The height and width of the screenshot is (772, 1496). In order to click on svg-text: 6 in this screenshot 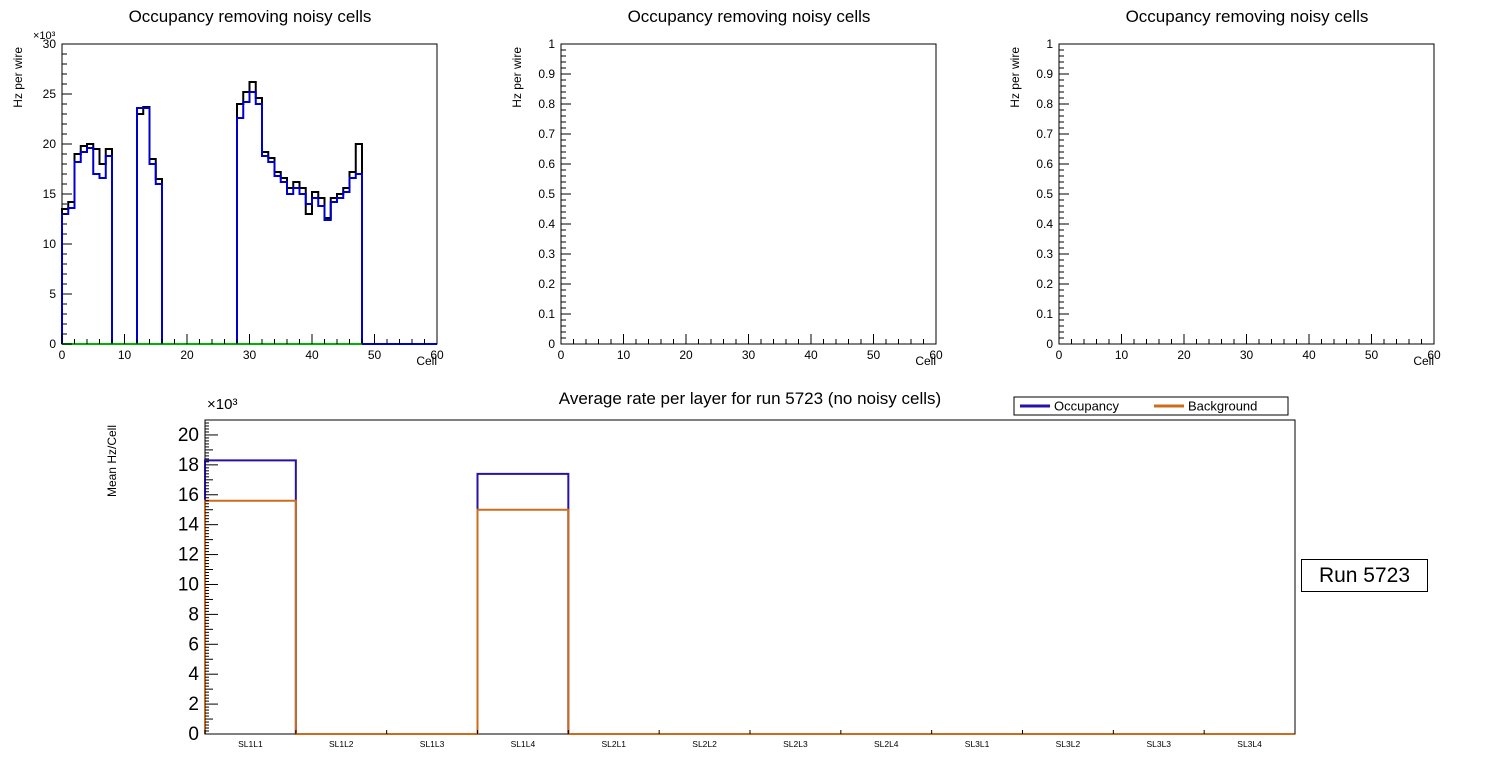, I will do `click(193, 644)`.